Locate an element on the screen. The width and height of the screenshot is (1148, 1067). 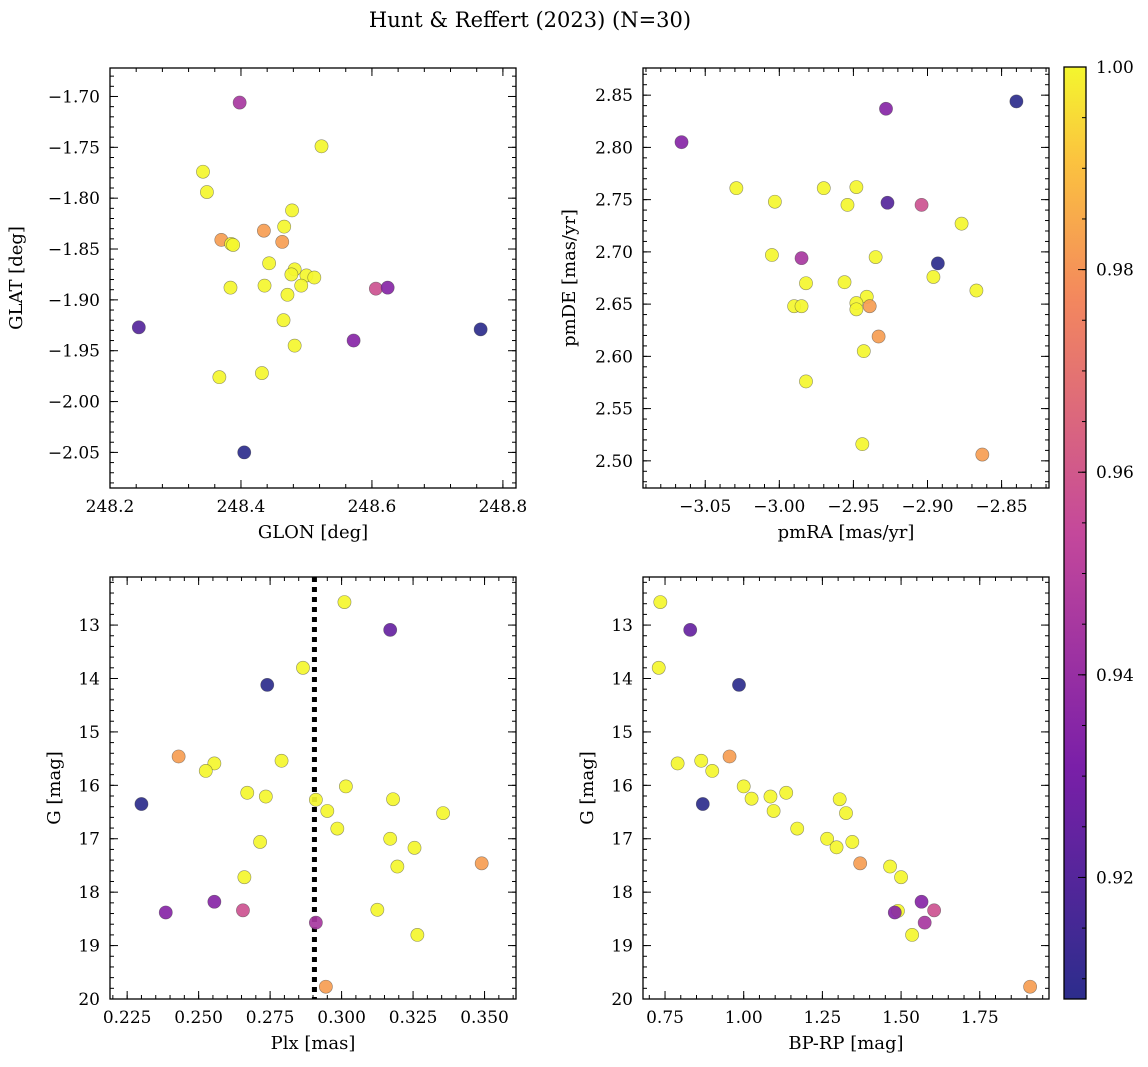
x-tick-label: 0.275 is located at coordinates (270, 1018).